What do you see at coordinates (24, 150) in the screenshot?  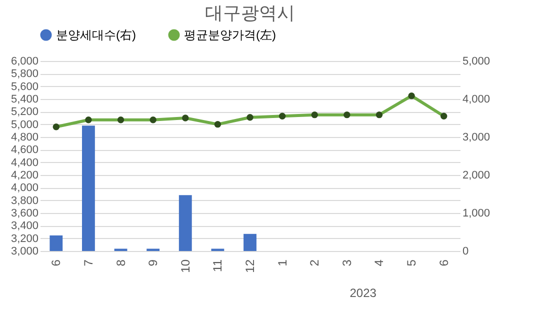 I see `y-tick-label: 4,600` at bounding box center [24, 150].